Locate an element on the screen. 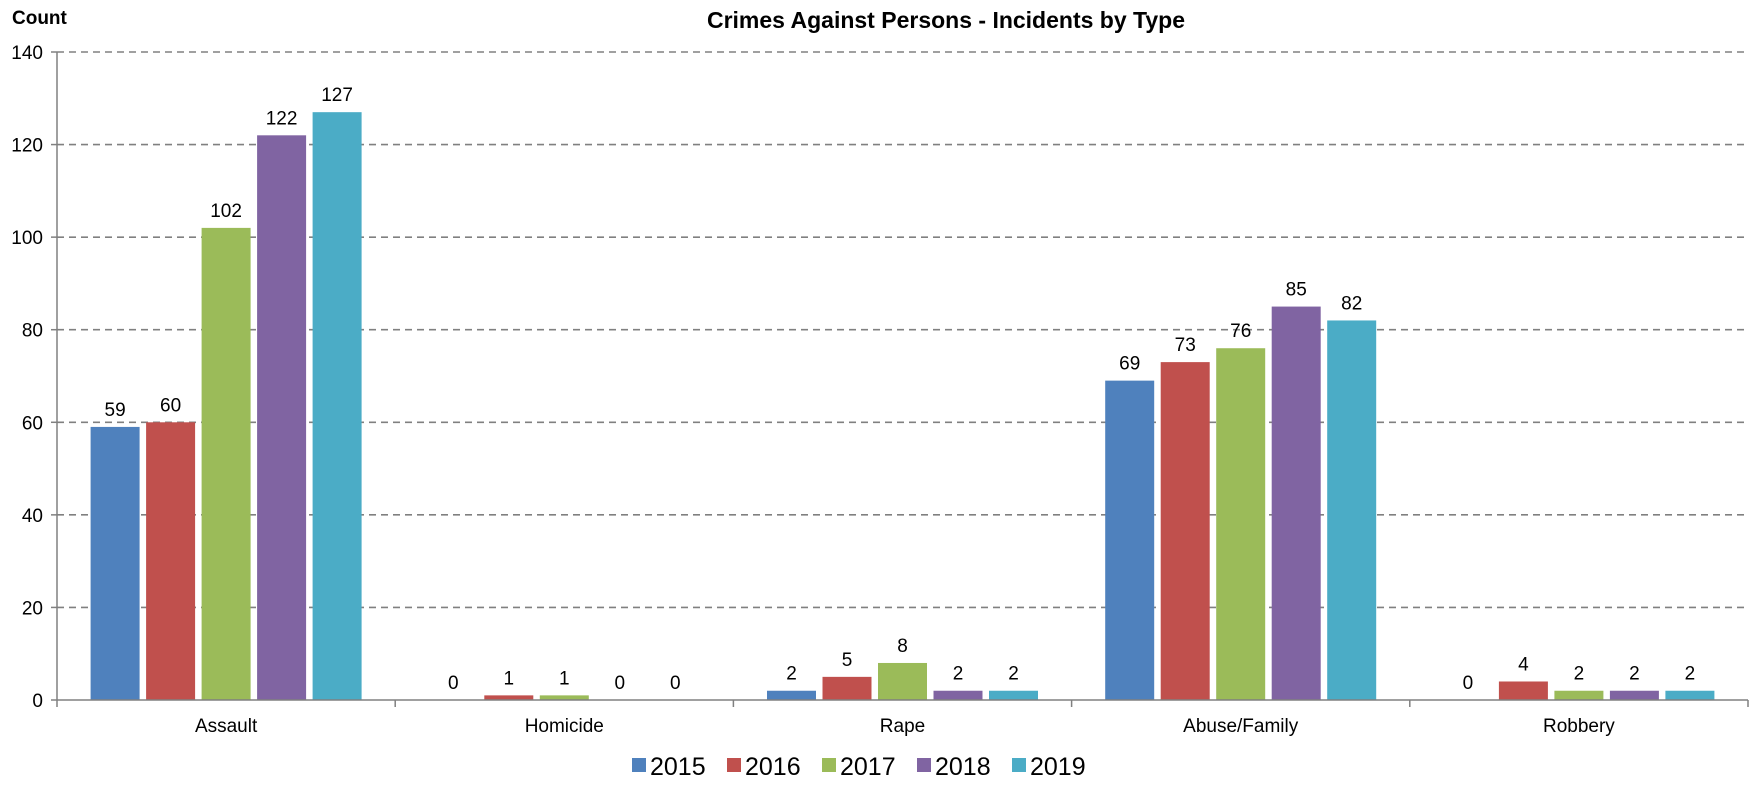  y-tick-label: 120 is located at coordinates (27, 146).